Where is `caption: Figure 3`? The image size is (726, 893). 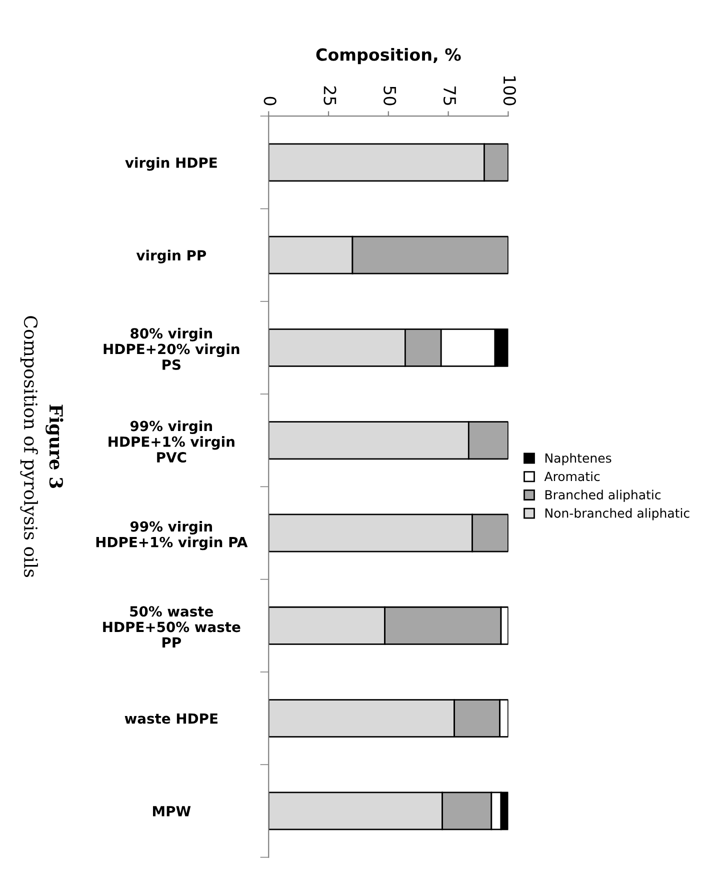
caption: Figure 3 is located at coordinates (55, 446).